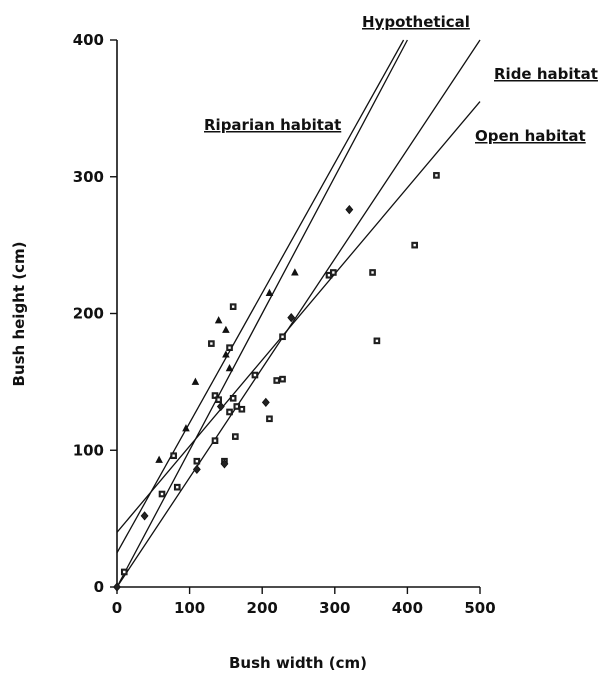 The height and width of the screenshot is (681, 600). Describe the element at coordinates (19, 314) in the screenshot. I see `y-axis-title: Bush height (cm)` at that location.